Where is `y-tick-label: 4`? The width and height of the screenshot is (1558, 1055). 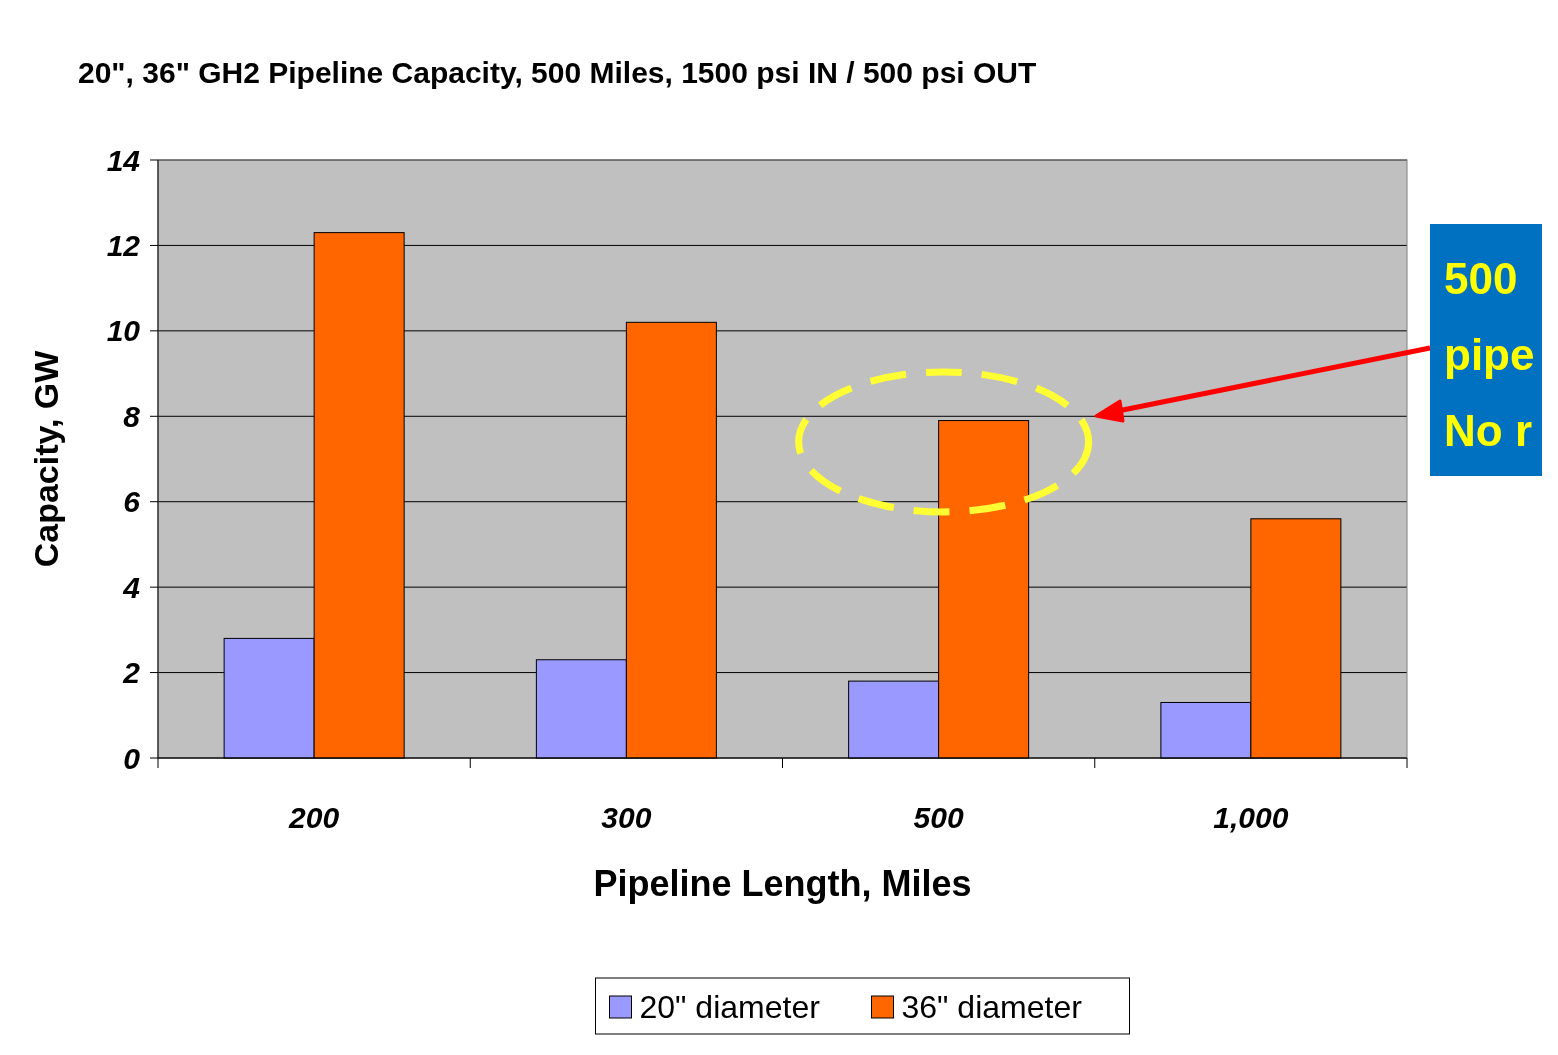 y-tick-label: 4 is located at coordinates (131, 587).